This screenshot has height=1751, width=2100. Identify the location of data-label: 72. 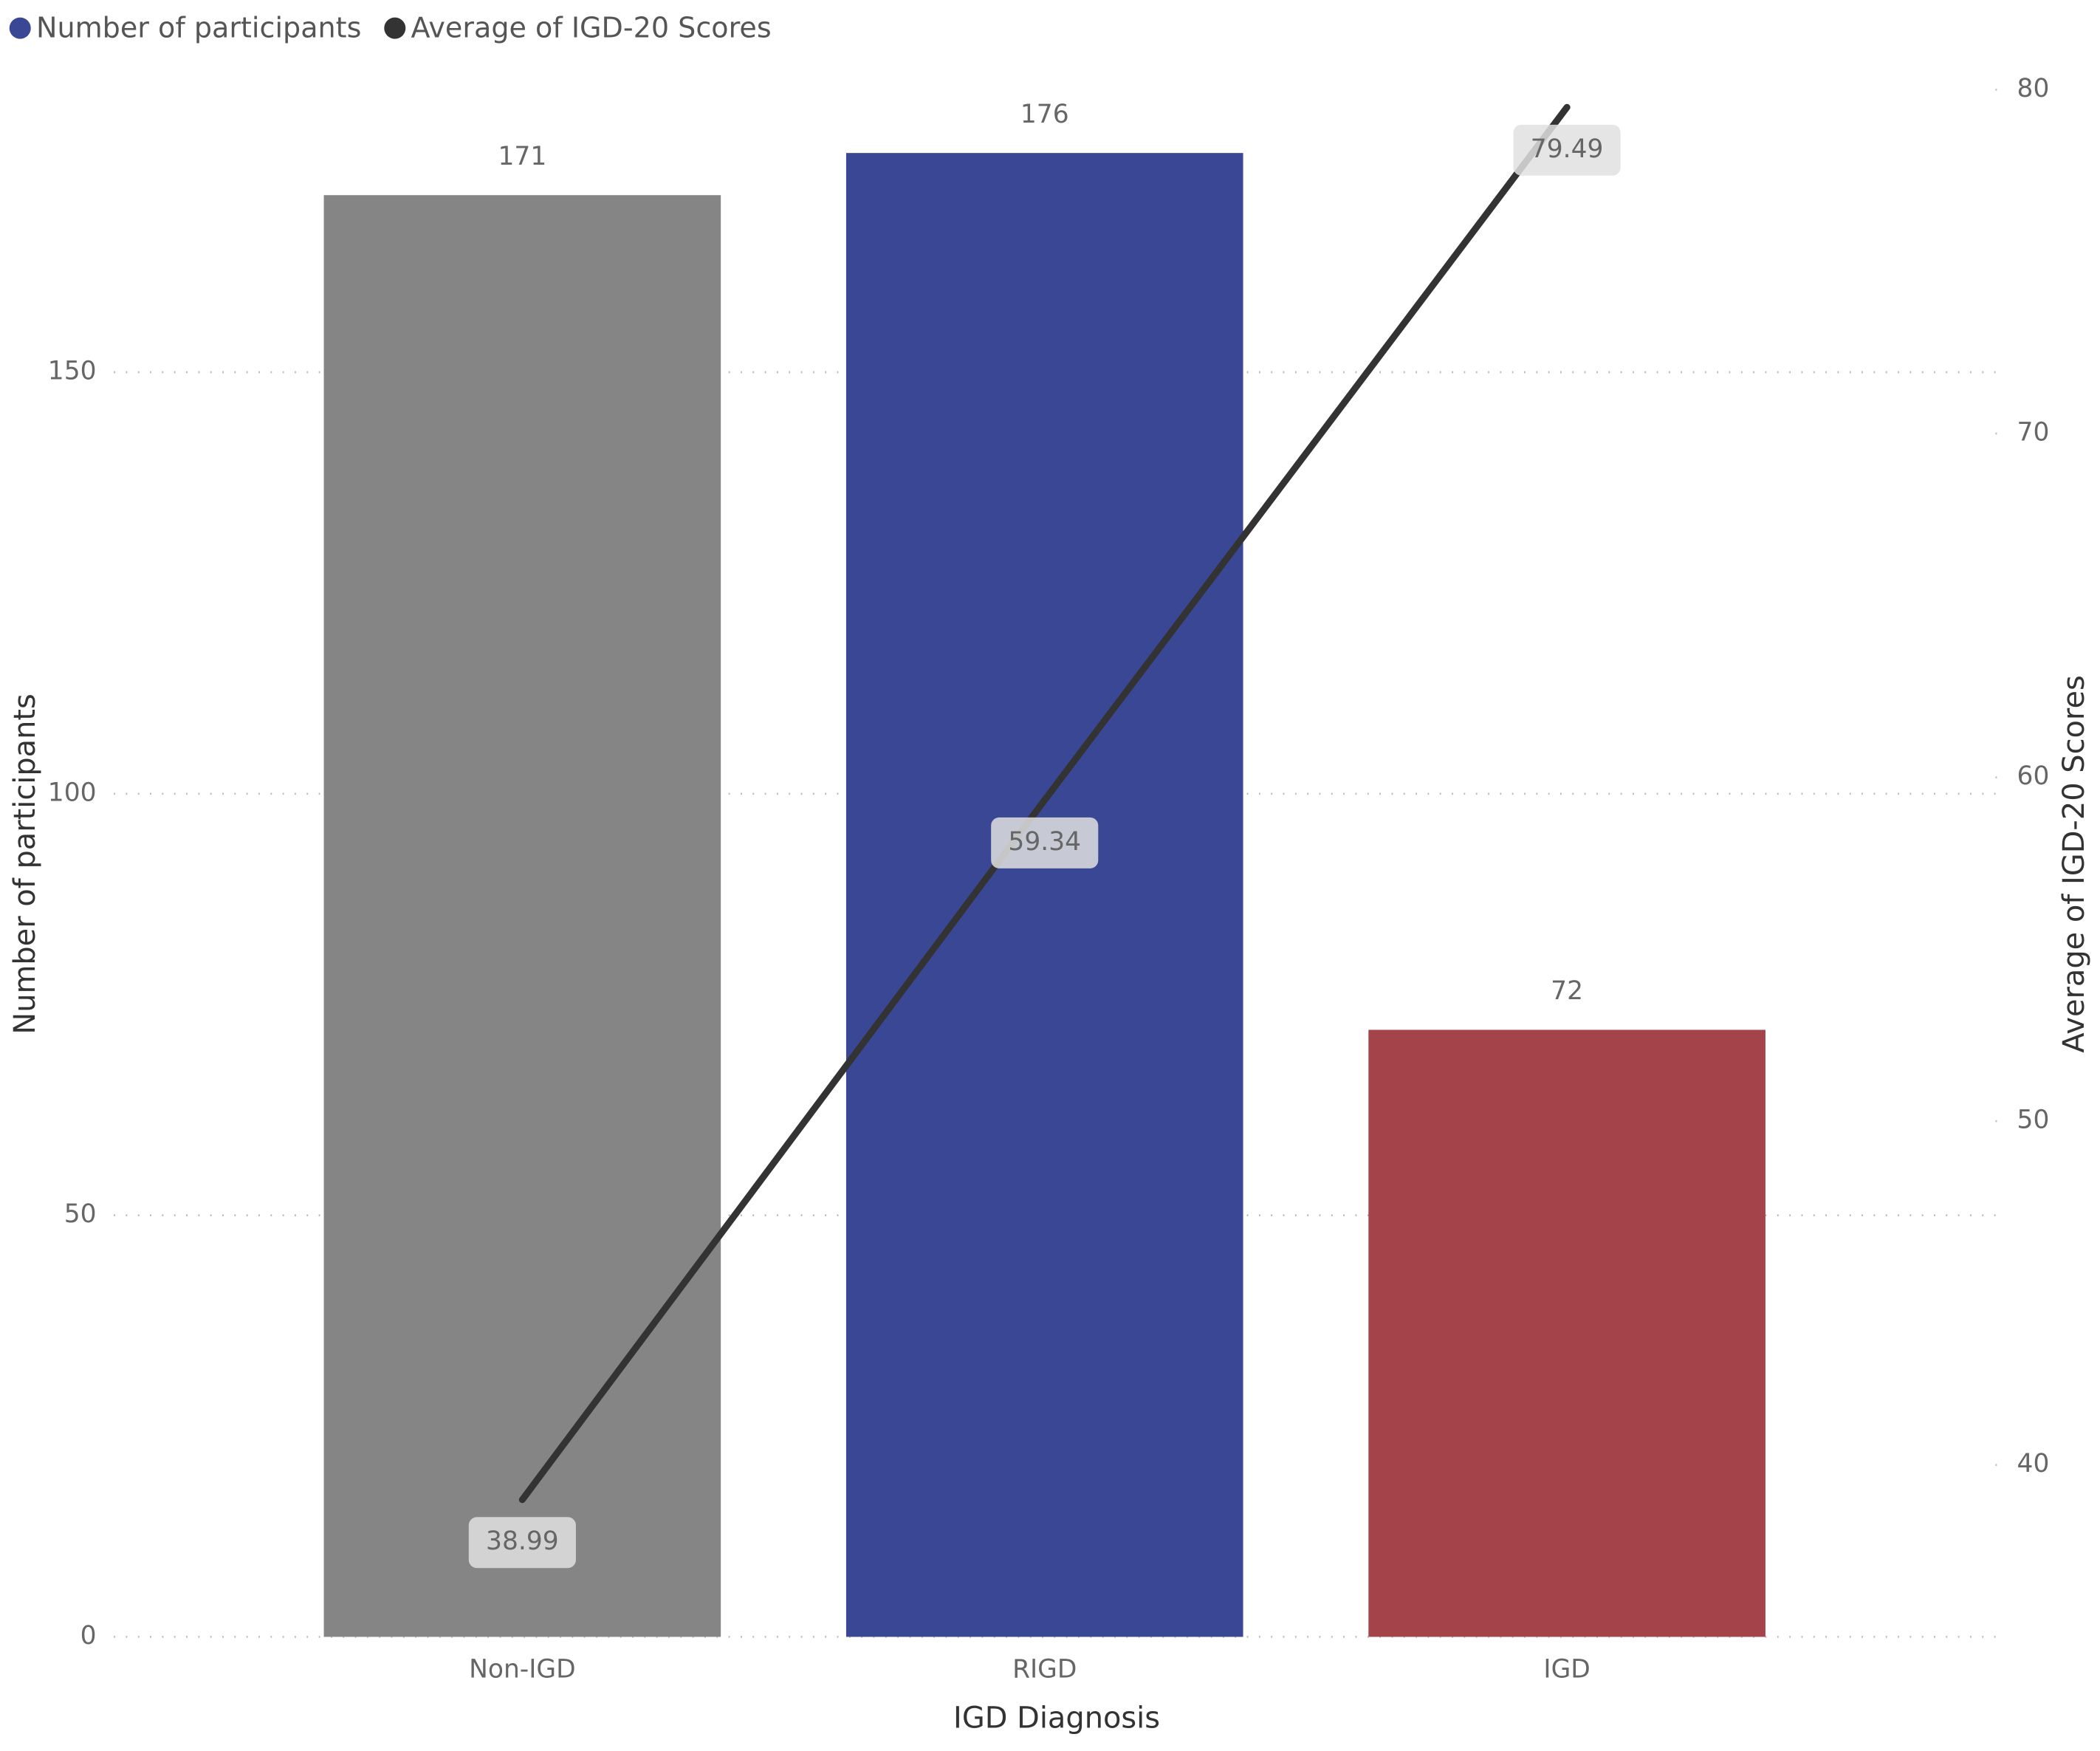
(1567, 991).